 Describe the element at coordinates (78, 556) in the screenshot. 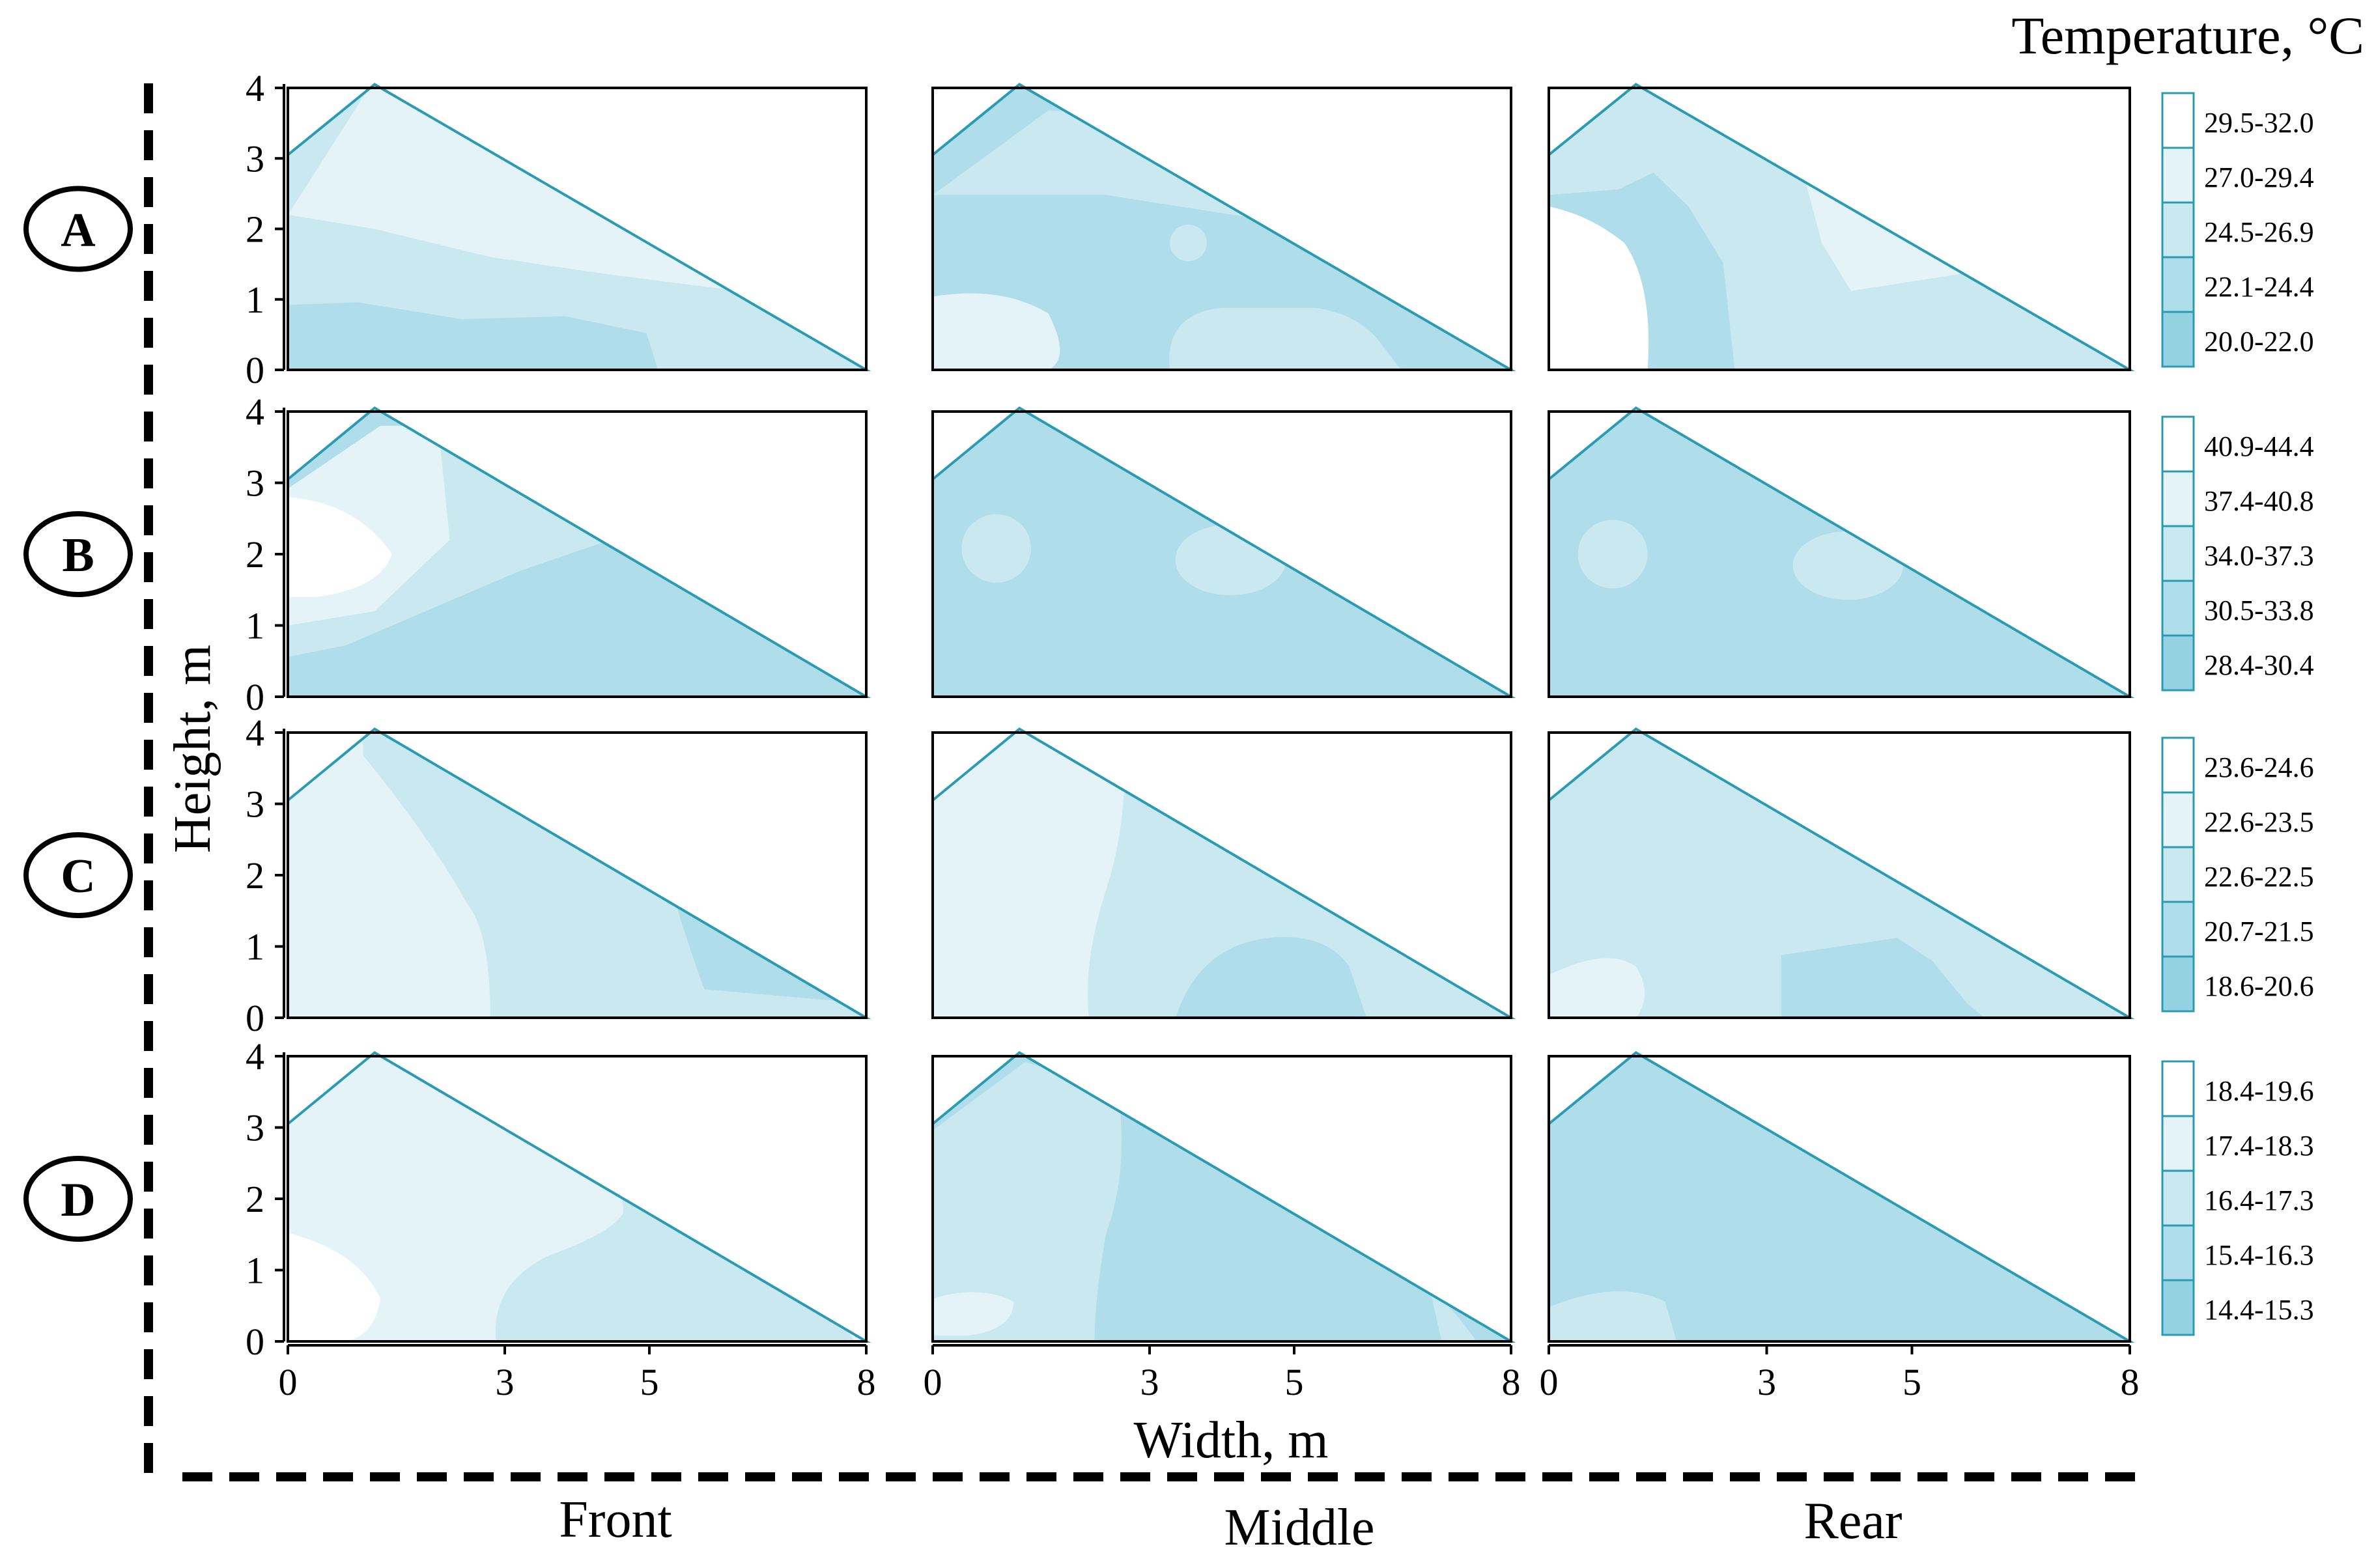

I see `row-label-b: B` at that location.